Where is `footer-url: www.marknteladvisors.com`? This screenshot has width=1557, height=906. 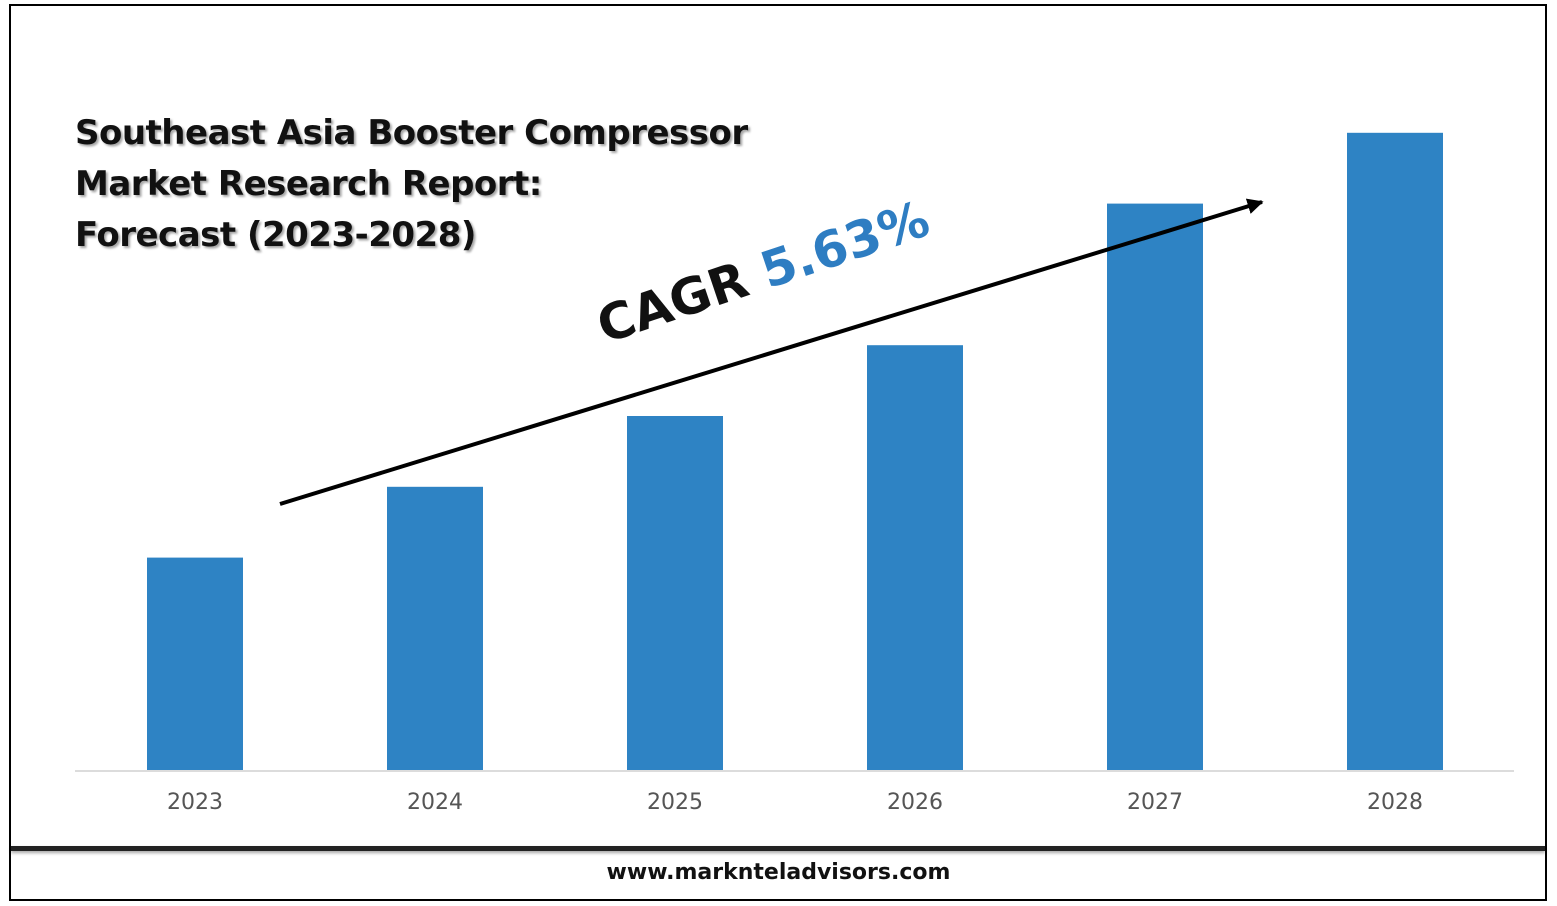
footer-url: www.marknteladvisors.com is located at coordinates (778, 872).